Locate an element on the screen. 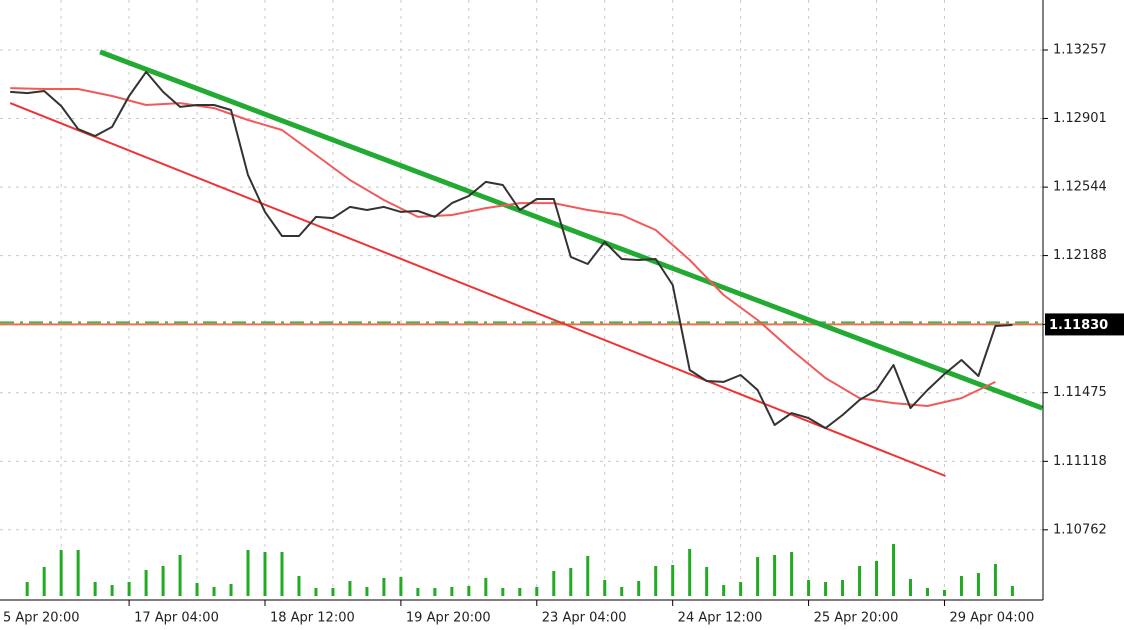  x-tick-label: 5 Apr 20:00 is located at coordinates (41, 618).